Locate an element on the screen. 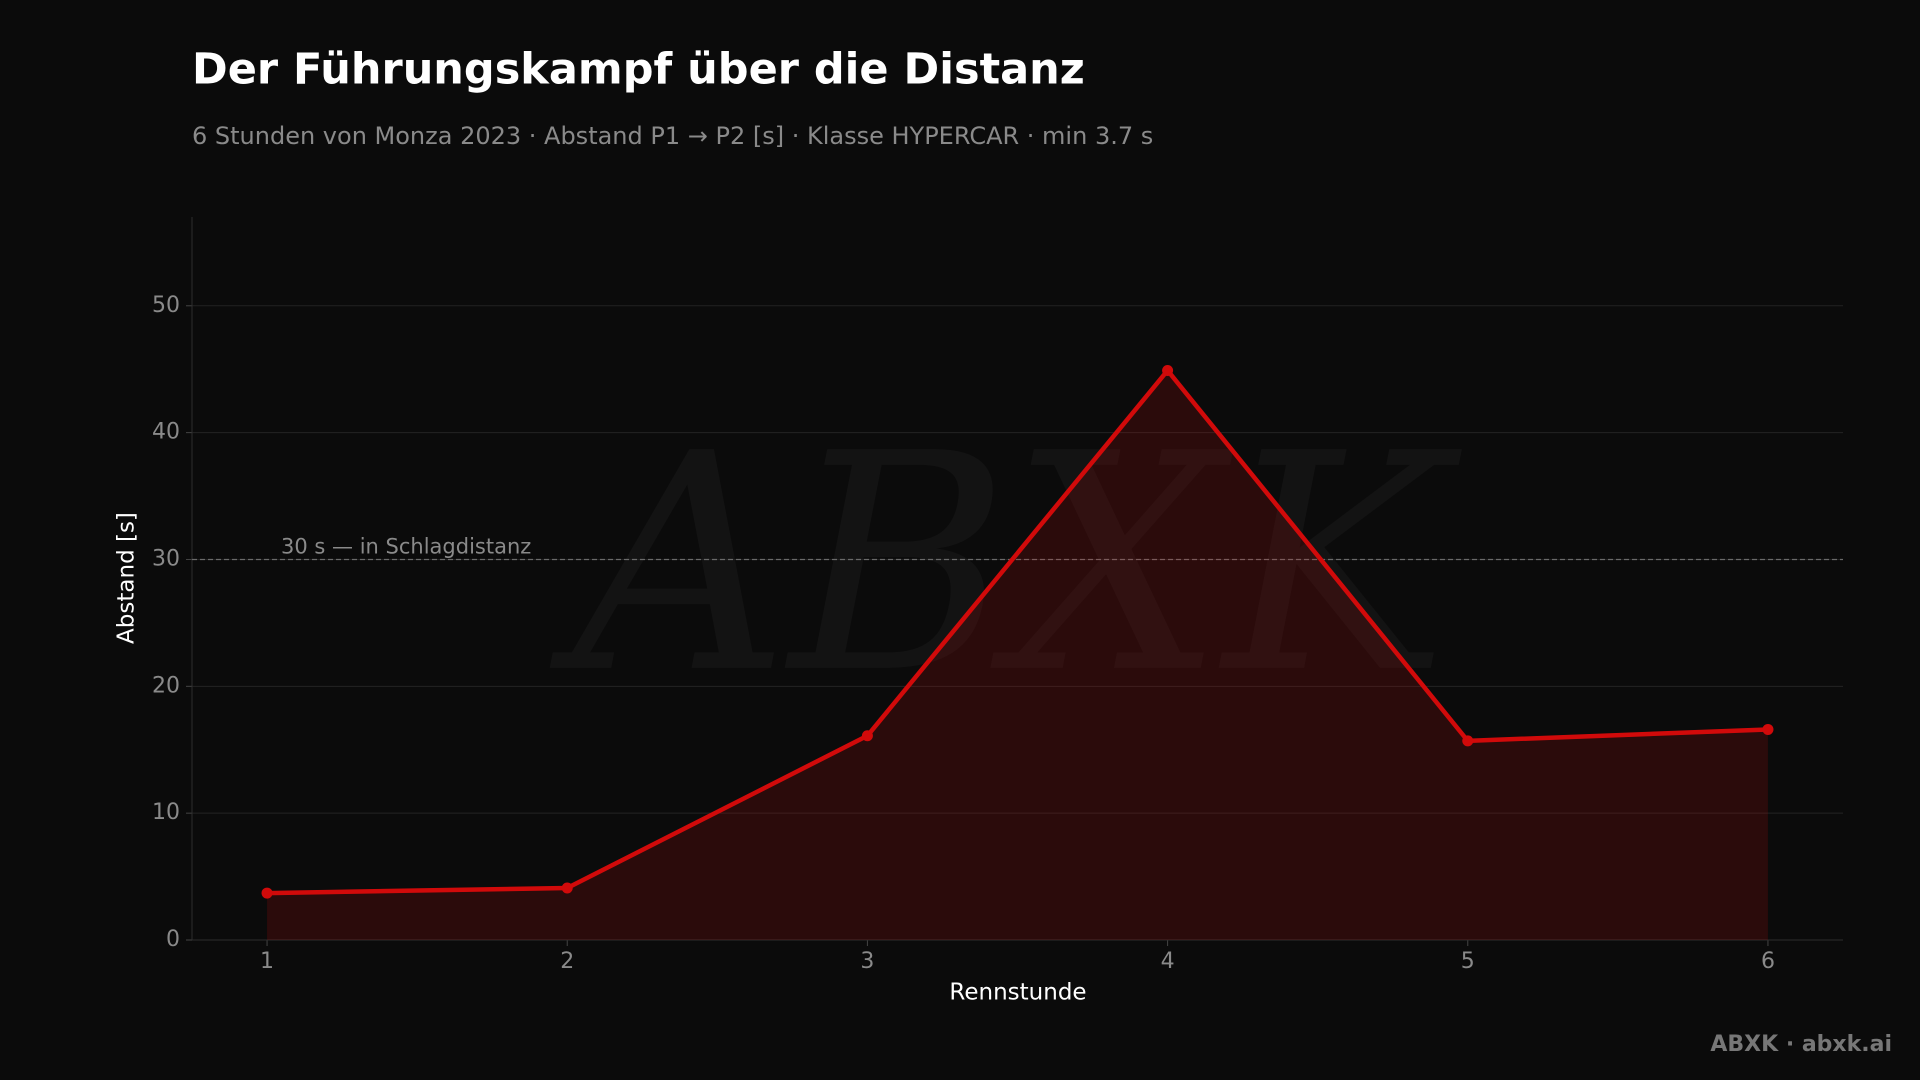  y-axis-label: Abstand [s] is located at coordinates (127, 578).